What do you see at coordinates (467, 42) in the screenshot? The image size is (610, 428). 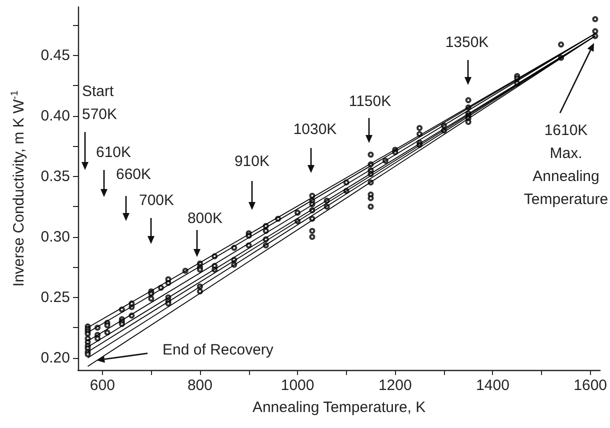 I see `annotation: 1350K` at bounding box center [467, 42].